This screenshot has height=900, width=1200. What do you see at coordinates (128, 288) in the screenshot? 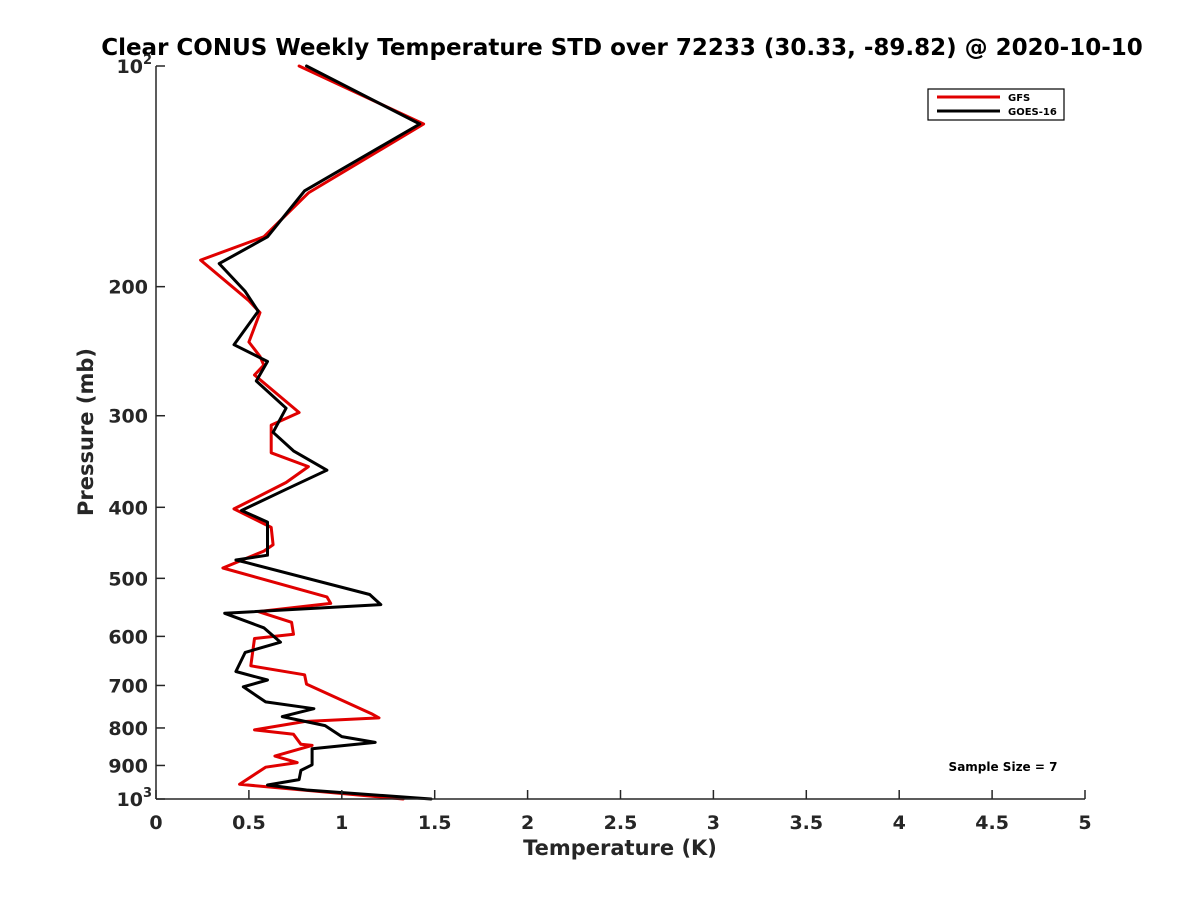
I see `y-tick-label: 200` at bounding box center [128, 288].